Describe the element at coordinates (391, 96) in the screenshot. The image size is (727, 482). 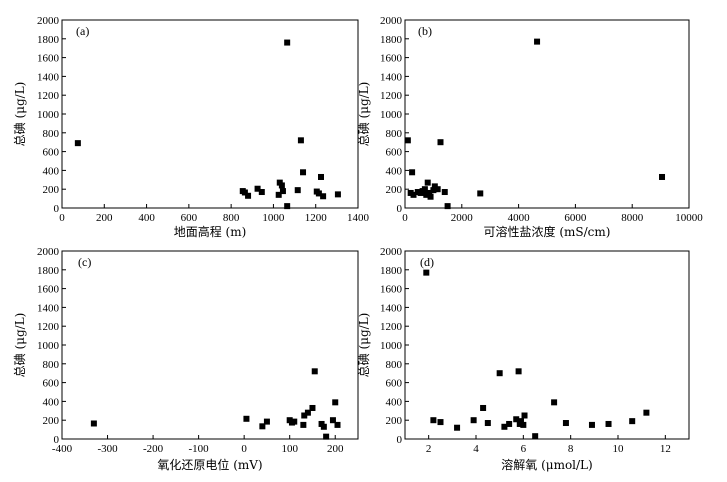
I see `y-tick-label-b: 1200` at that location.